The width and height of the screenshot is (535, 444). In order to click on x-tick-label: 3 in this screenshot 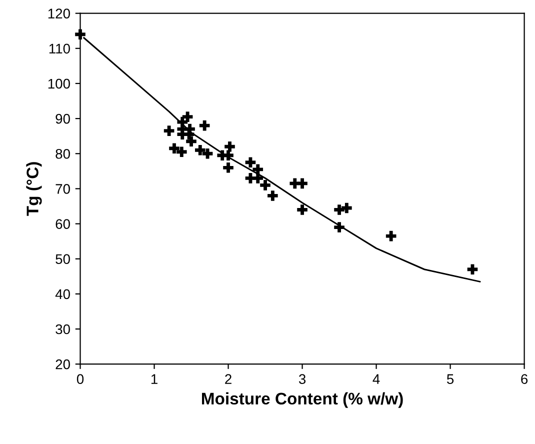, I will do `click(302, 379)`.